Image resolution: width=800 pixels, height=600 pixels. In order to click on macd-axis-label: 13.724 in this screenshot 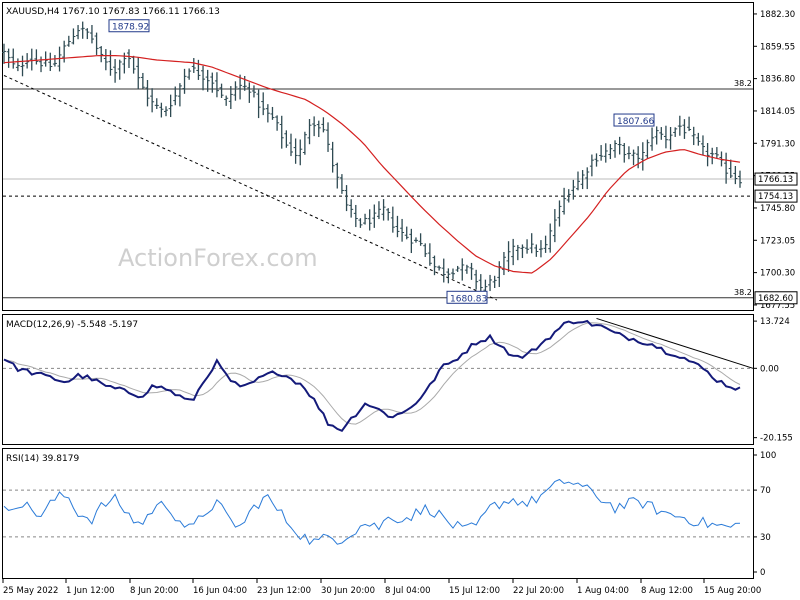, I will do `click(775, 322)`.